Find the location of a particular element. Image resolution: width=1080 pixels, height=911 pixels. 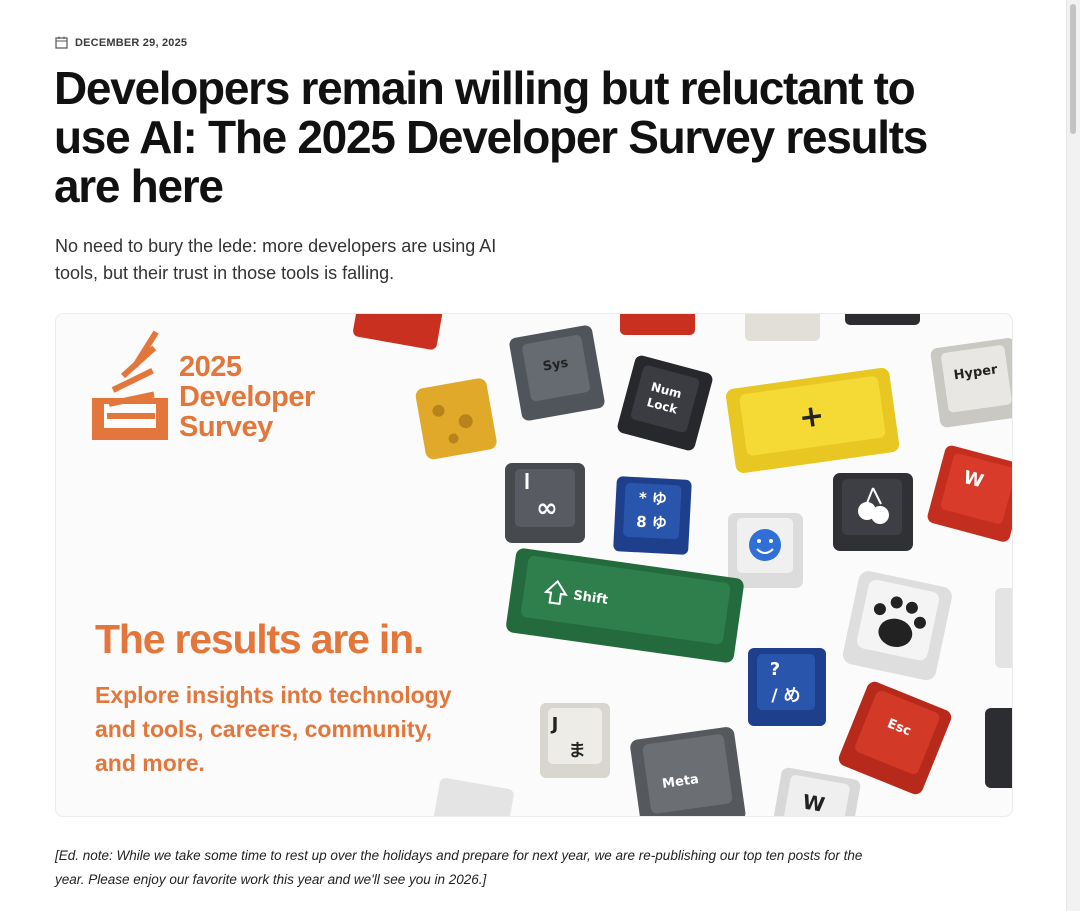

keycap-label: * ゆ is located at coordinates (652, 498).